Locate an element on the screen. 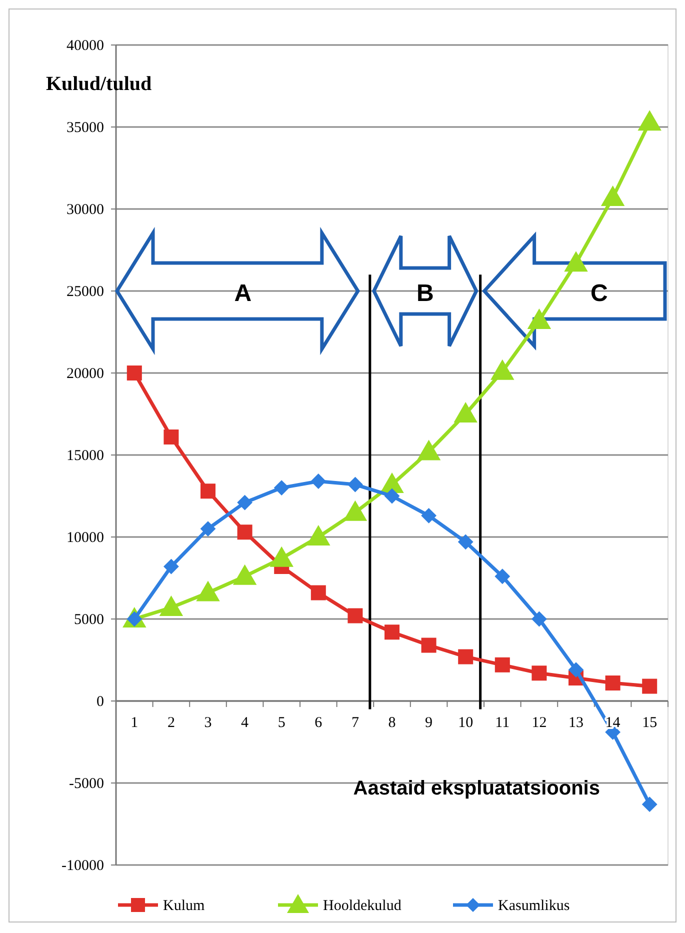  x-tick-label: 4 is located at coordinates (245, 723).